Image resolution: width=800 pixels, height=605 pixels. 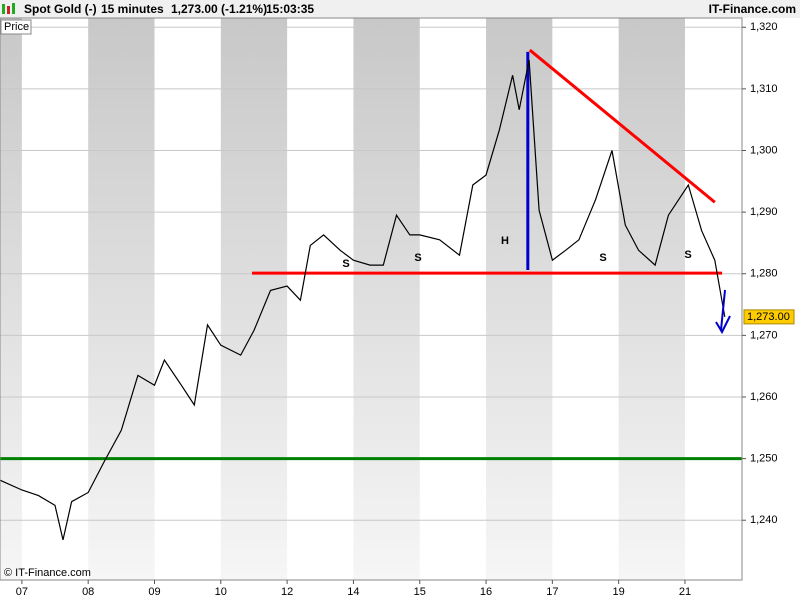 I want to click on header-bar, so click(x=400, y=9).